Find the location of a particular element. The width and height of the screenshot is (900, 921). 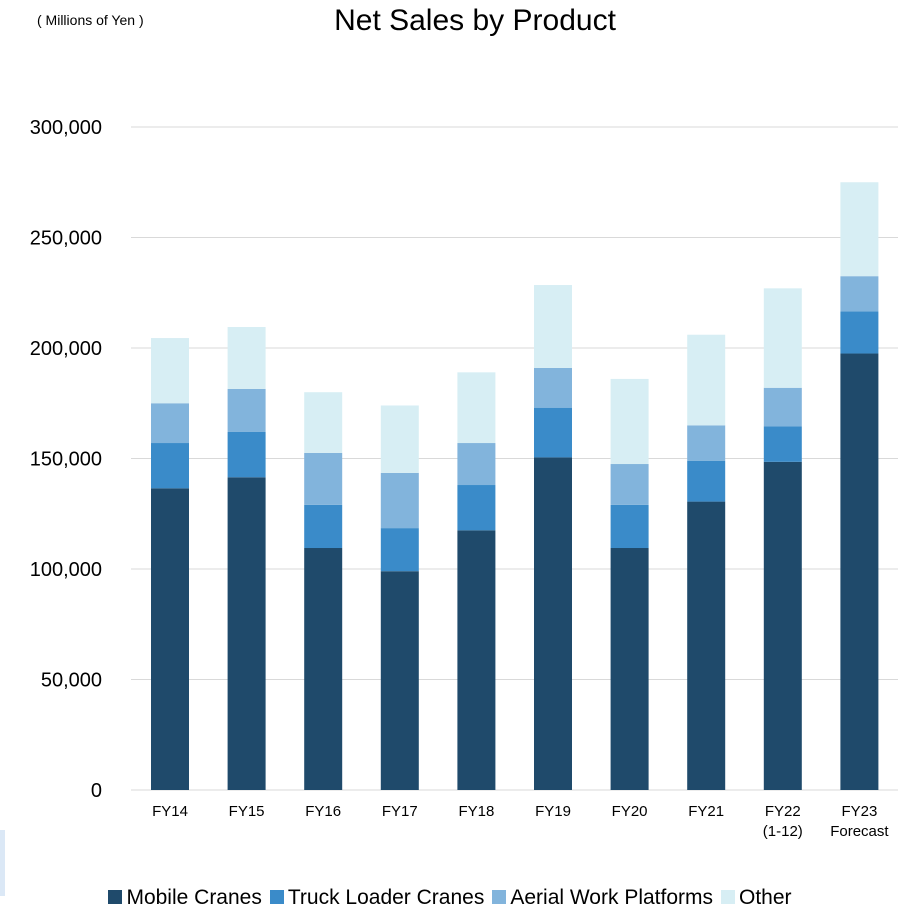

legend-item: Aerial Work Platforms is located at coordinates (602, 898).